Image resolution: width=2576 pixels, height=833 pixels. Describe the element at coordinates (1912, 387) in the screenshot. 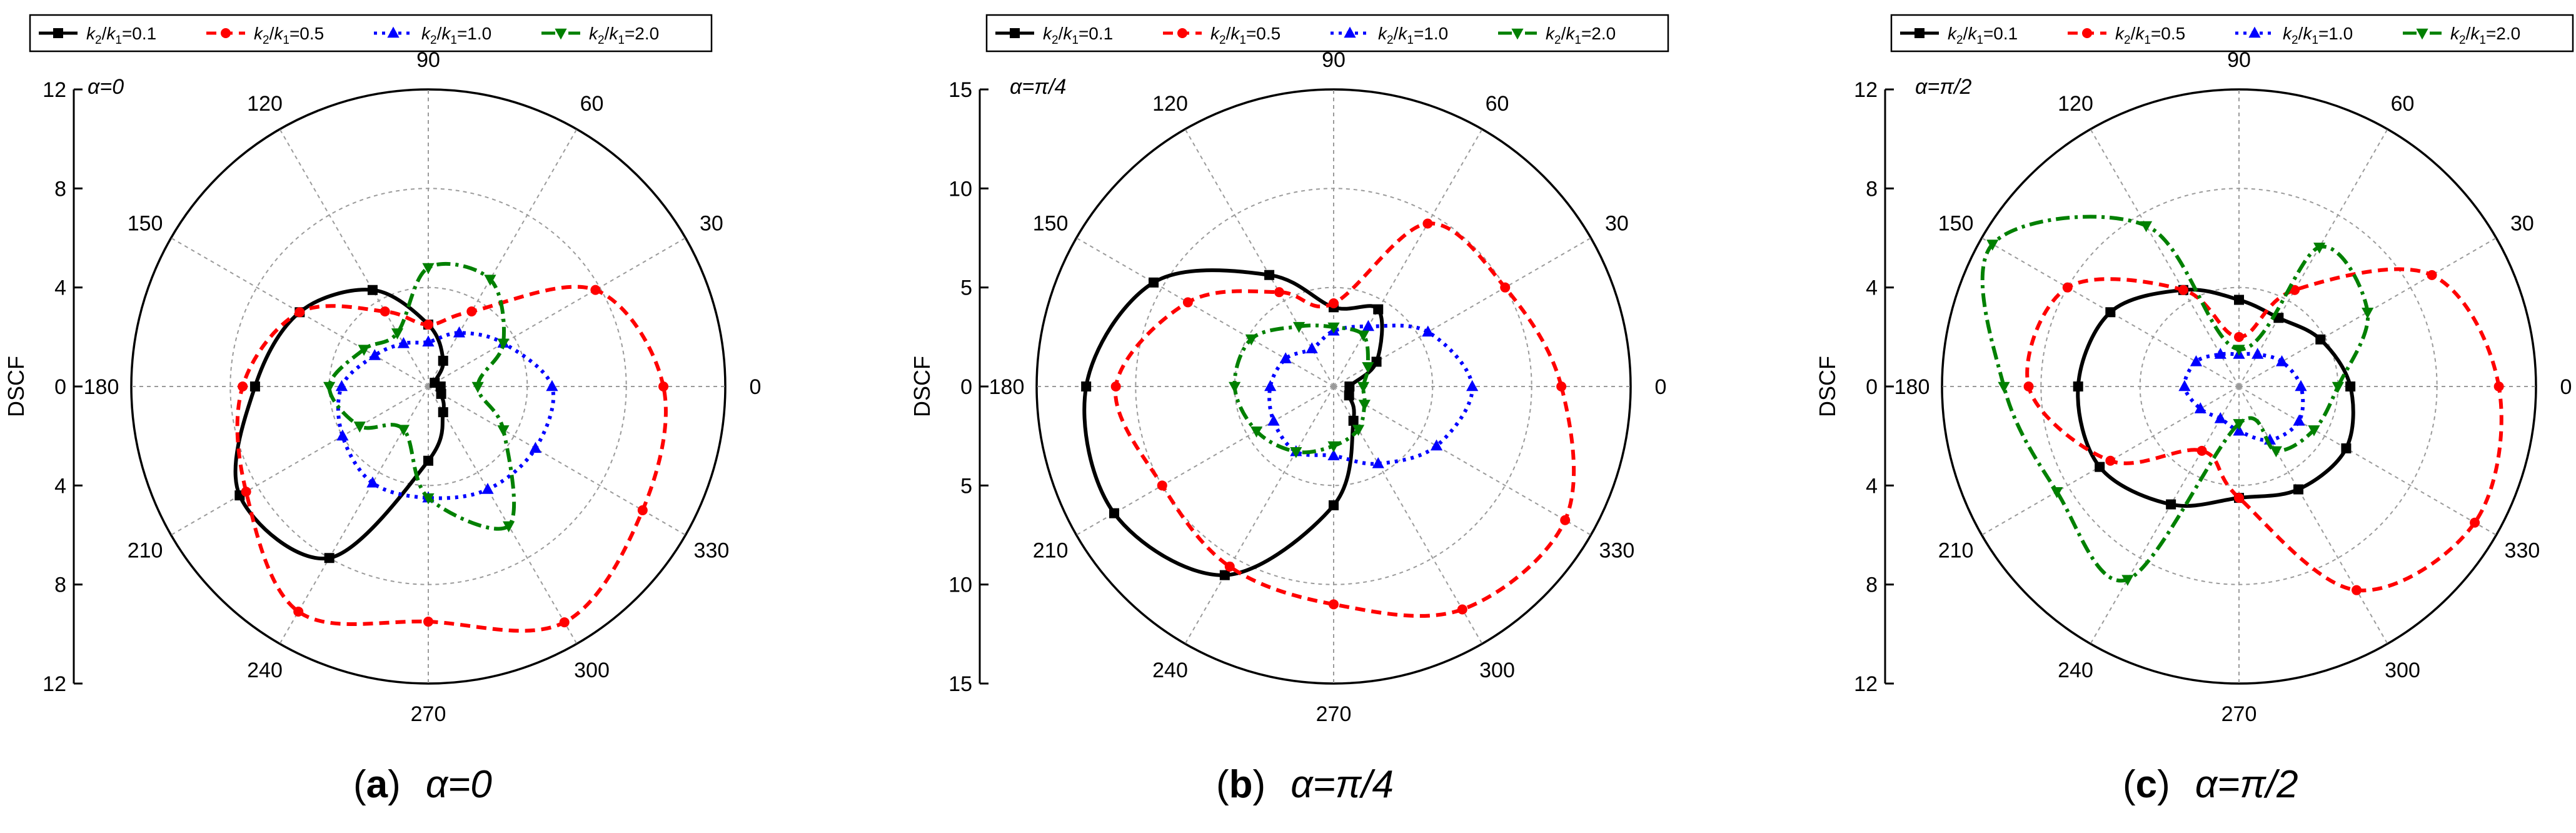

I see `angle-tick-label: 180` at that location.